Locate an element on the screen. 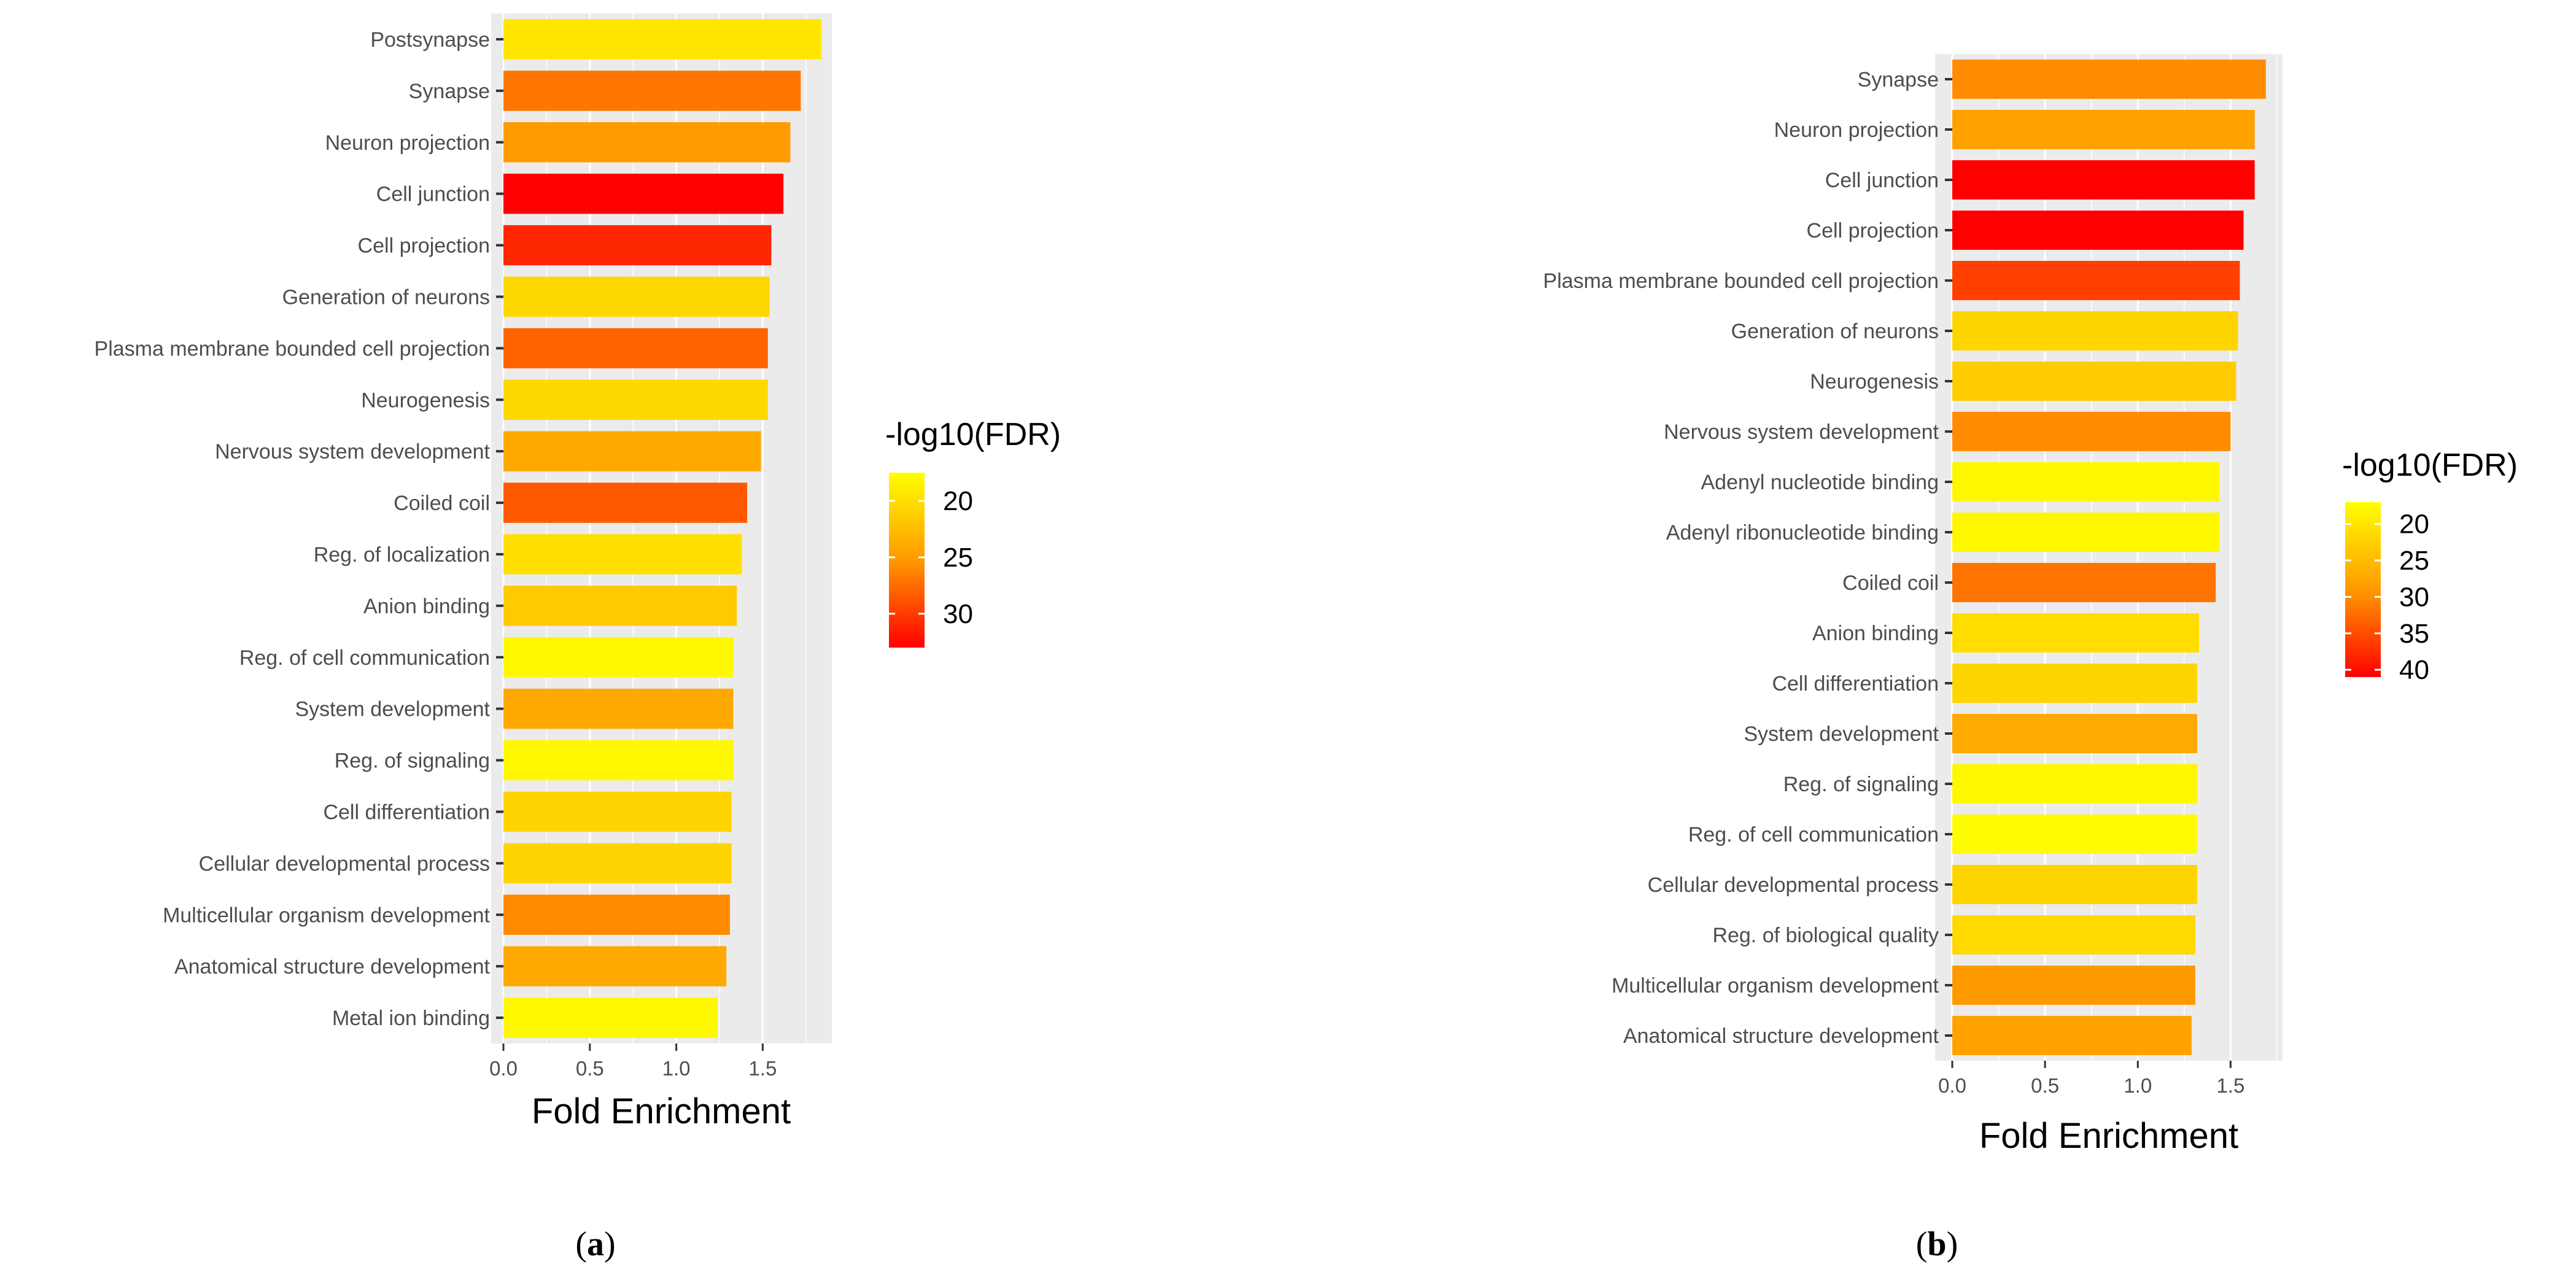  category-label: Neurogenesis is located at coordinates (1874, 381).